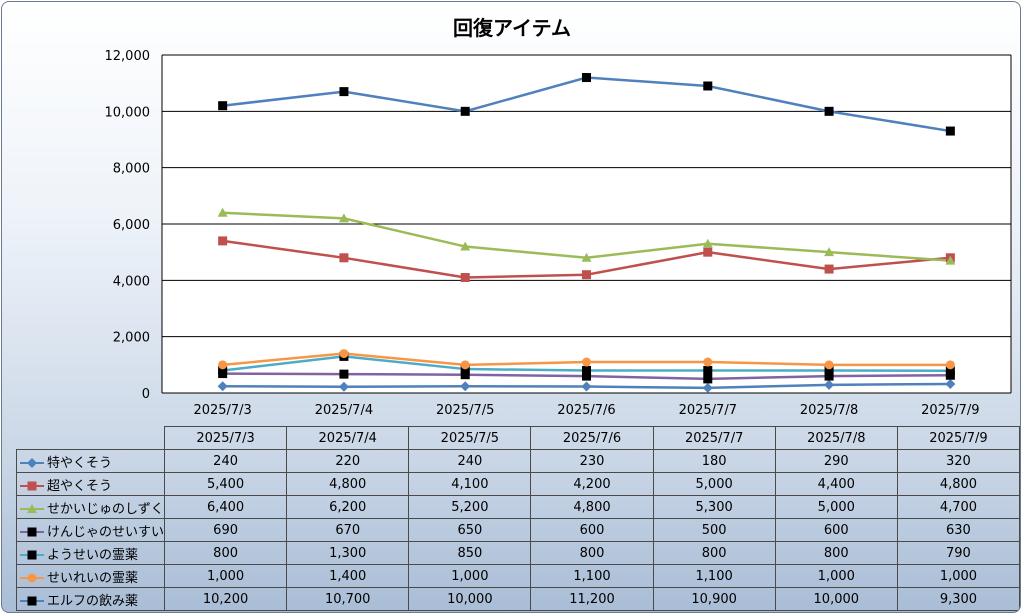 The image size is (1024, 616). Describe the element at coordinates (470, 553) in the screenshot. I see `table-cell: 850` at that location.